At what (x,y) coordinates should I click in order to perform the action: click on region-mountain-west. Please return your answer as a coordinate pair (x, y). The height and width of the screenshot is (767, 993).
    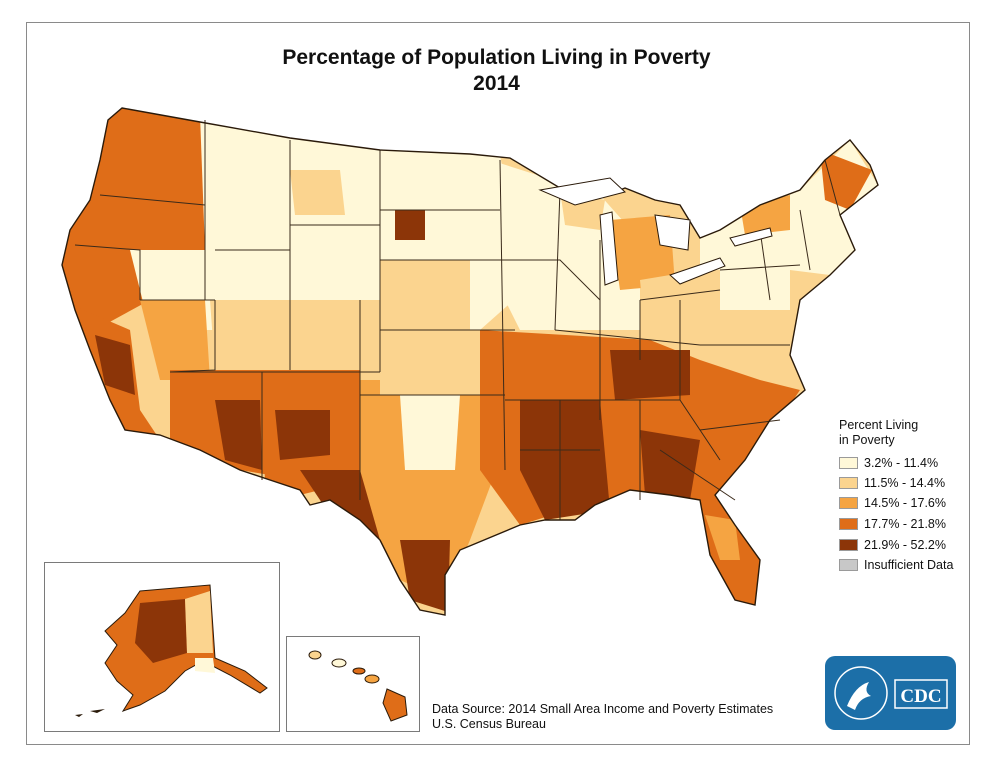
    Looking at the image, I should click on (292, 207).